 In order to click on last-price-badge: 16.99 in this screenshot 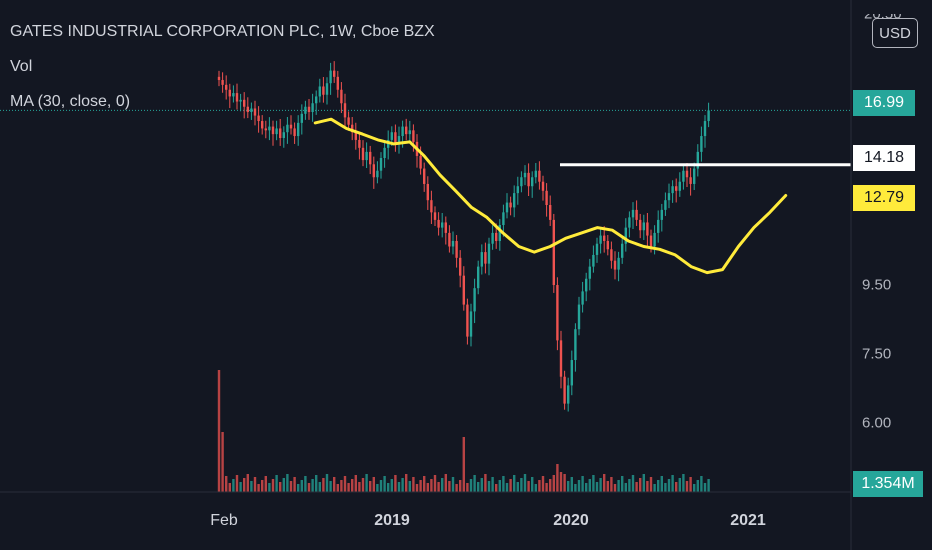, I will do `click(884, 103)`.